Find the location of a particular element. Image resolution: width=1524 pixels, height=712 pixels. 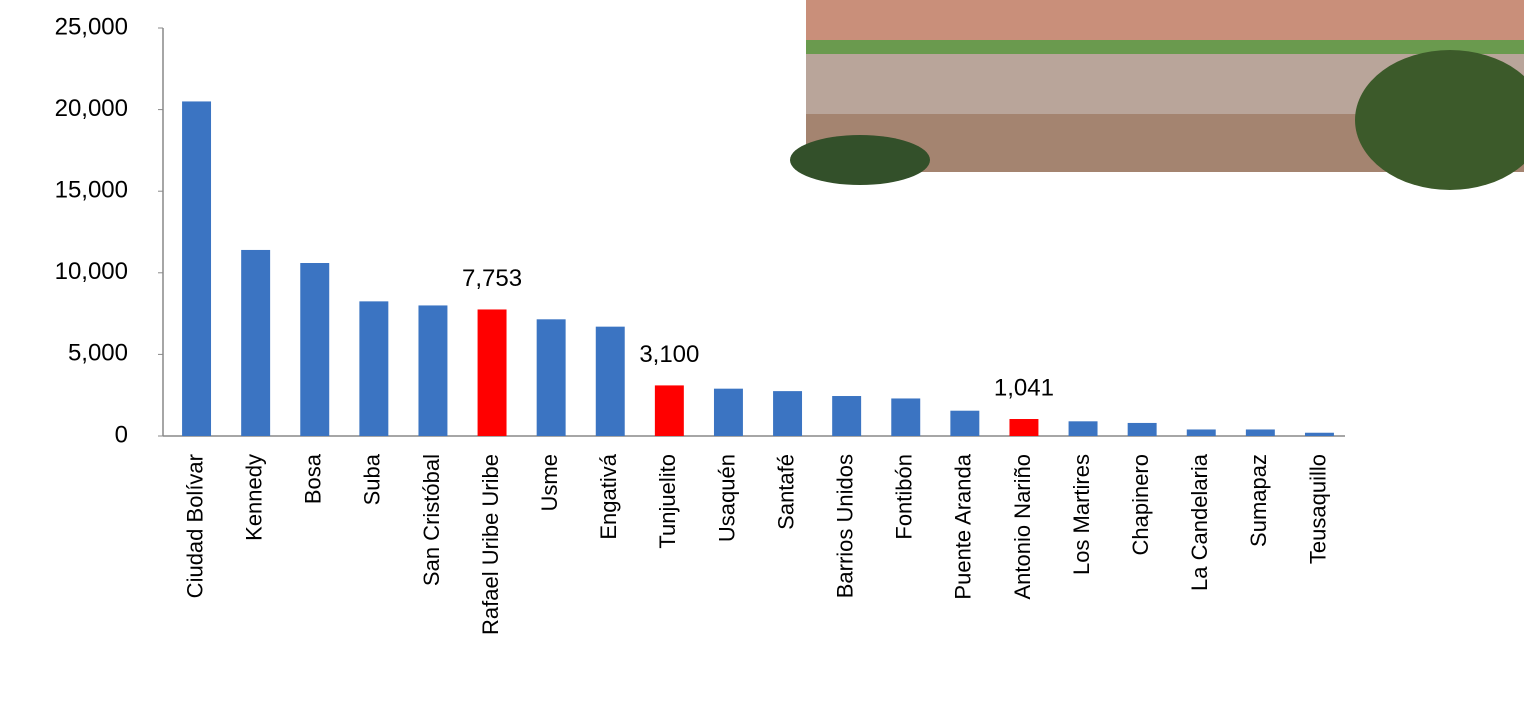

x-tick-label: Santafé is located at coordinates (785, 492).